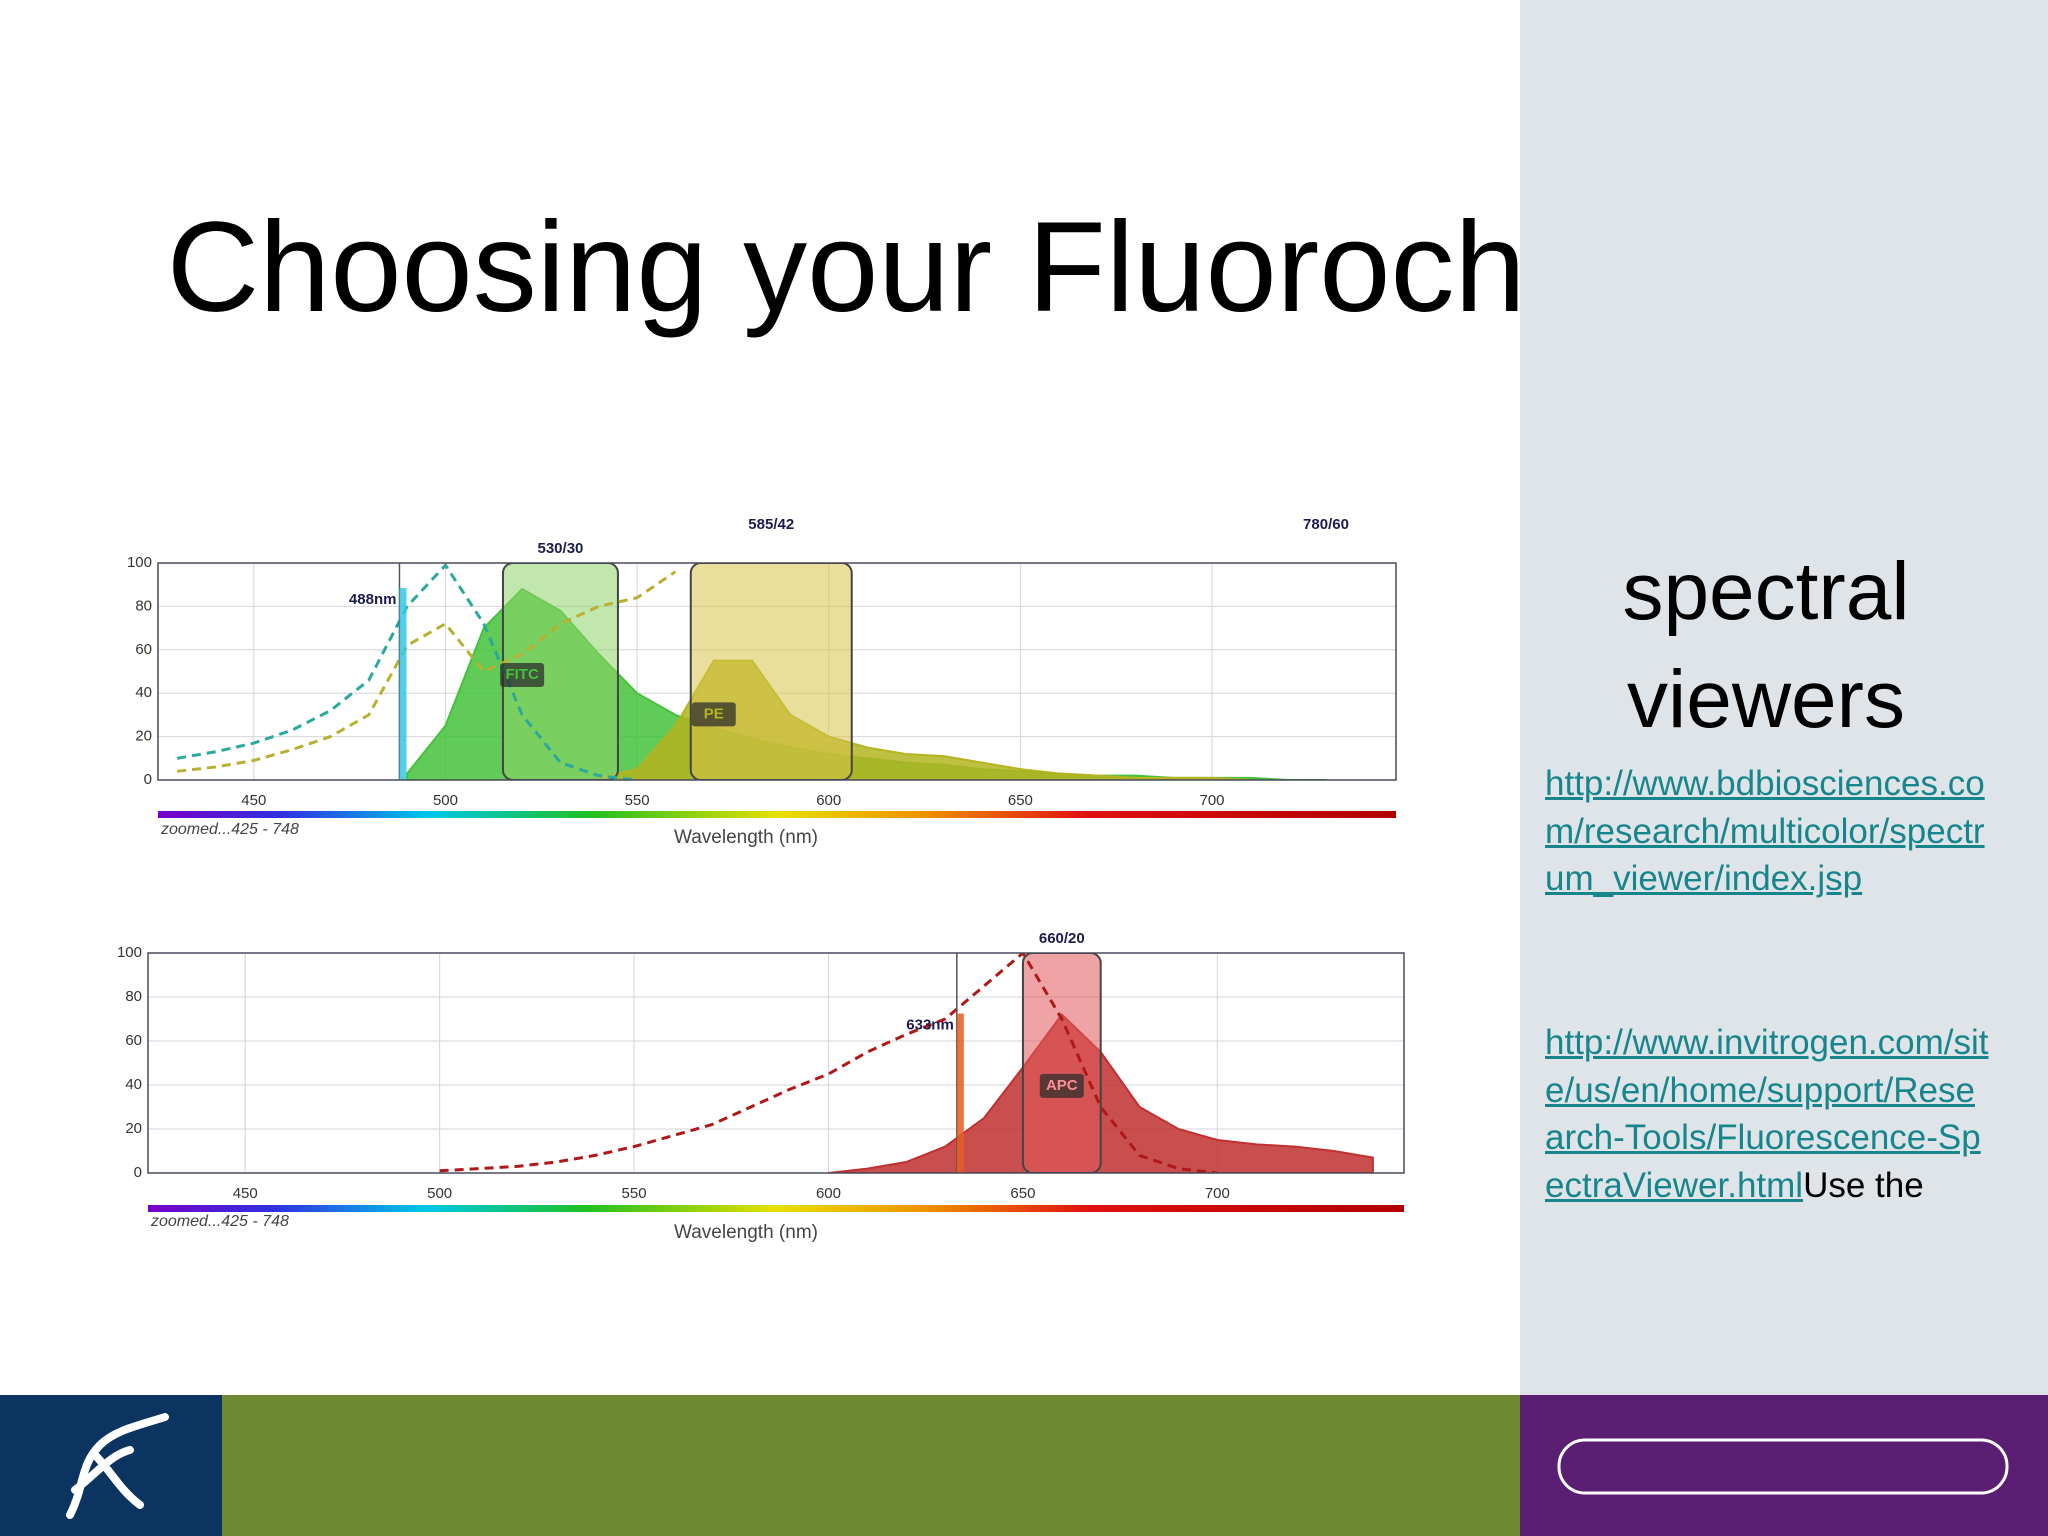 This screenshot has height=1536, width=2048. I want to click on dye-label: APC, so click(1062, 1085).